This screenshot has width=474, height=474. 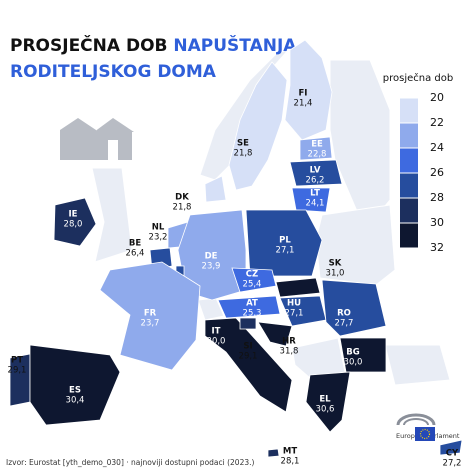 What do you see at coordinates (335, 264) in the screenshot?
I see `country-code: SK` at bounding box center [335, 264].